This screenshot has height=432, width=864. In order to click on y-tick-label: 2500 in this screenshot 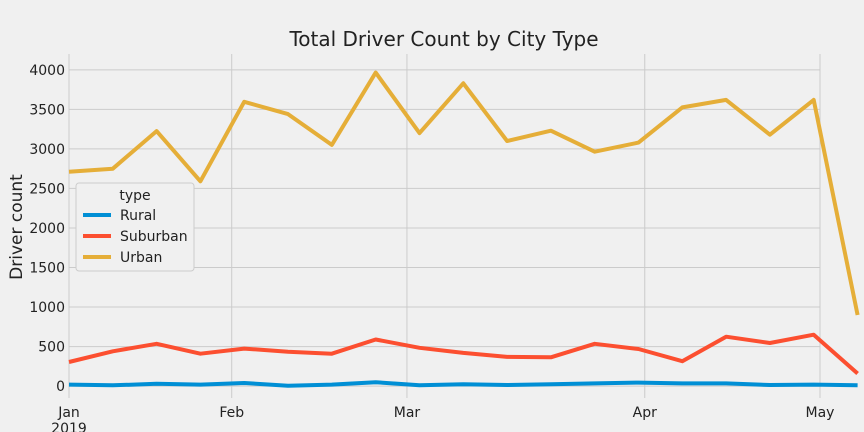, I will do `click(47, 189)`.